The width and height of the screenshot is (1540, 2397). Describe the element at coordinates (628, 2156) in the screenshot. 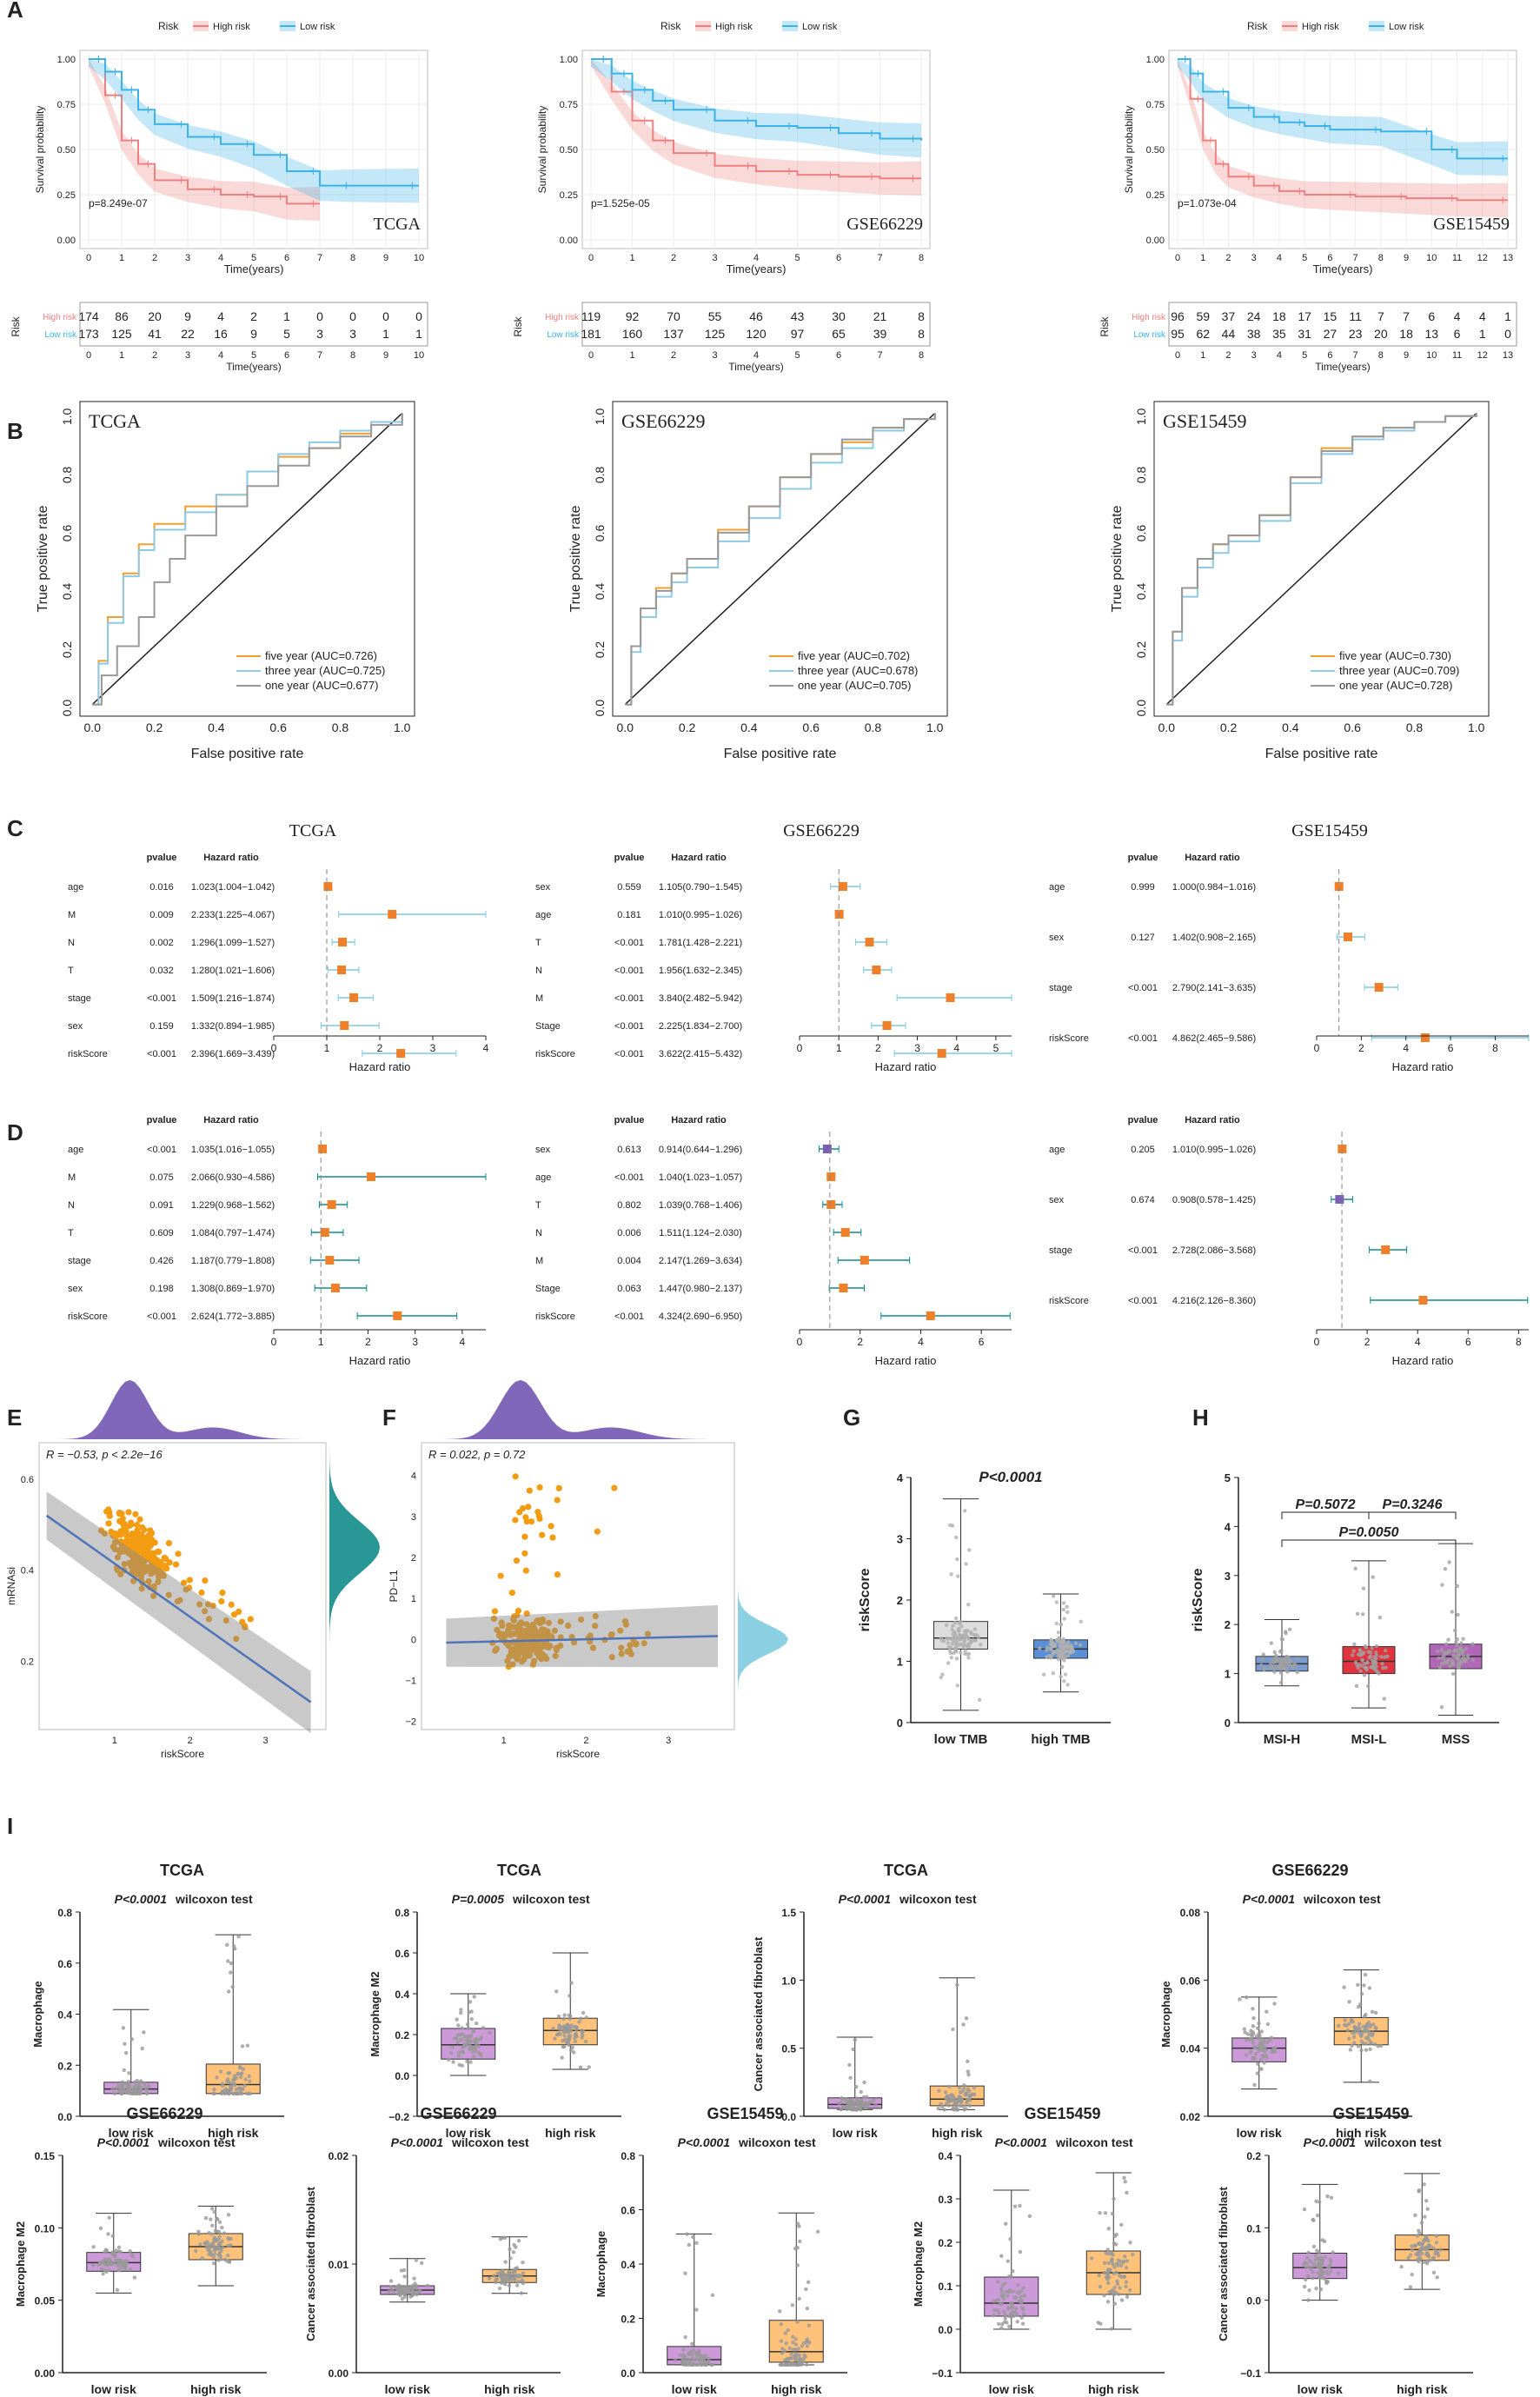

I see `box-ytick-label: 0.8` at that location.